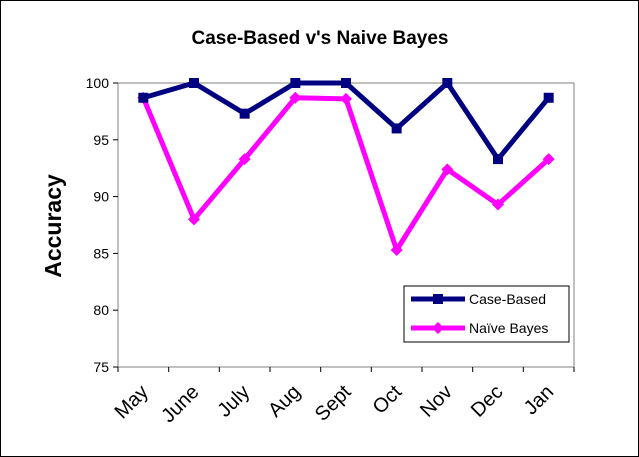  Describe the element at coordinates (101, 310) in the screenshot. I see `y-tick-label: 80` at that location.